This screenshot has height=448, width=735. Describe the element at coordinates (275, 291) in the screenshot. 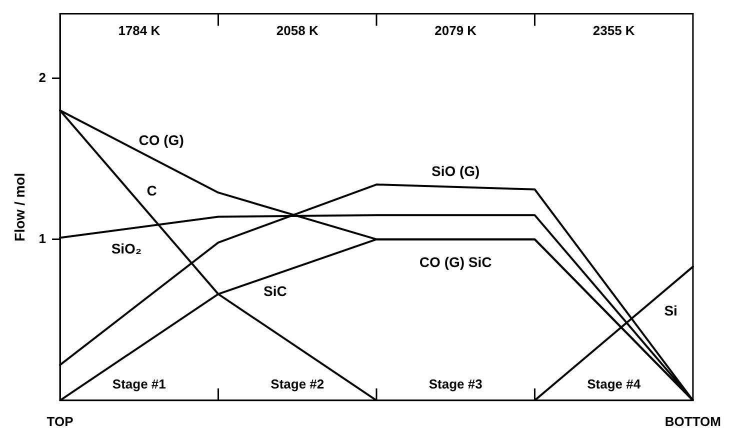

I see `series-label: SiC` at that location.